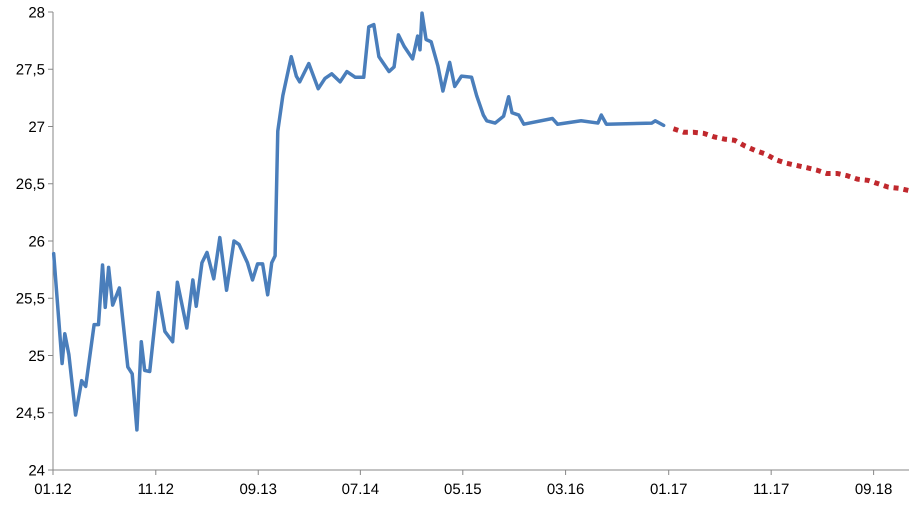 This screenshot has height=520, width=917. Describe the element at coordinates (156, 489) in the screenshot. I see `x-tick-label: 11.12` at that location.